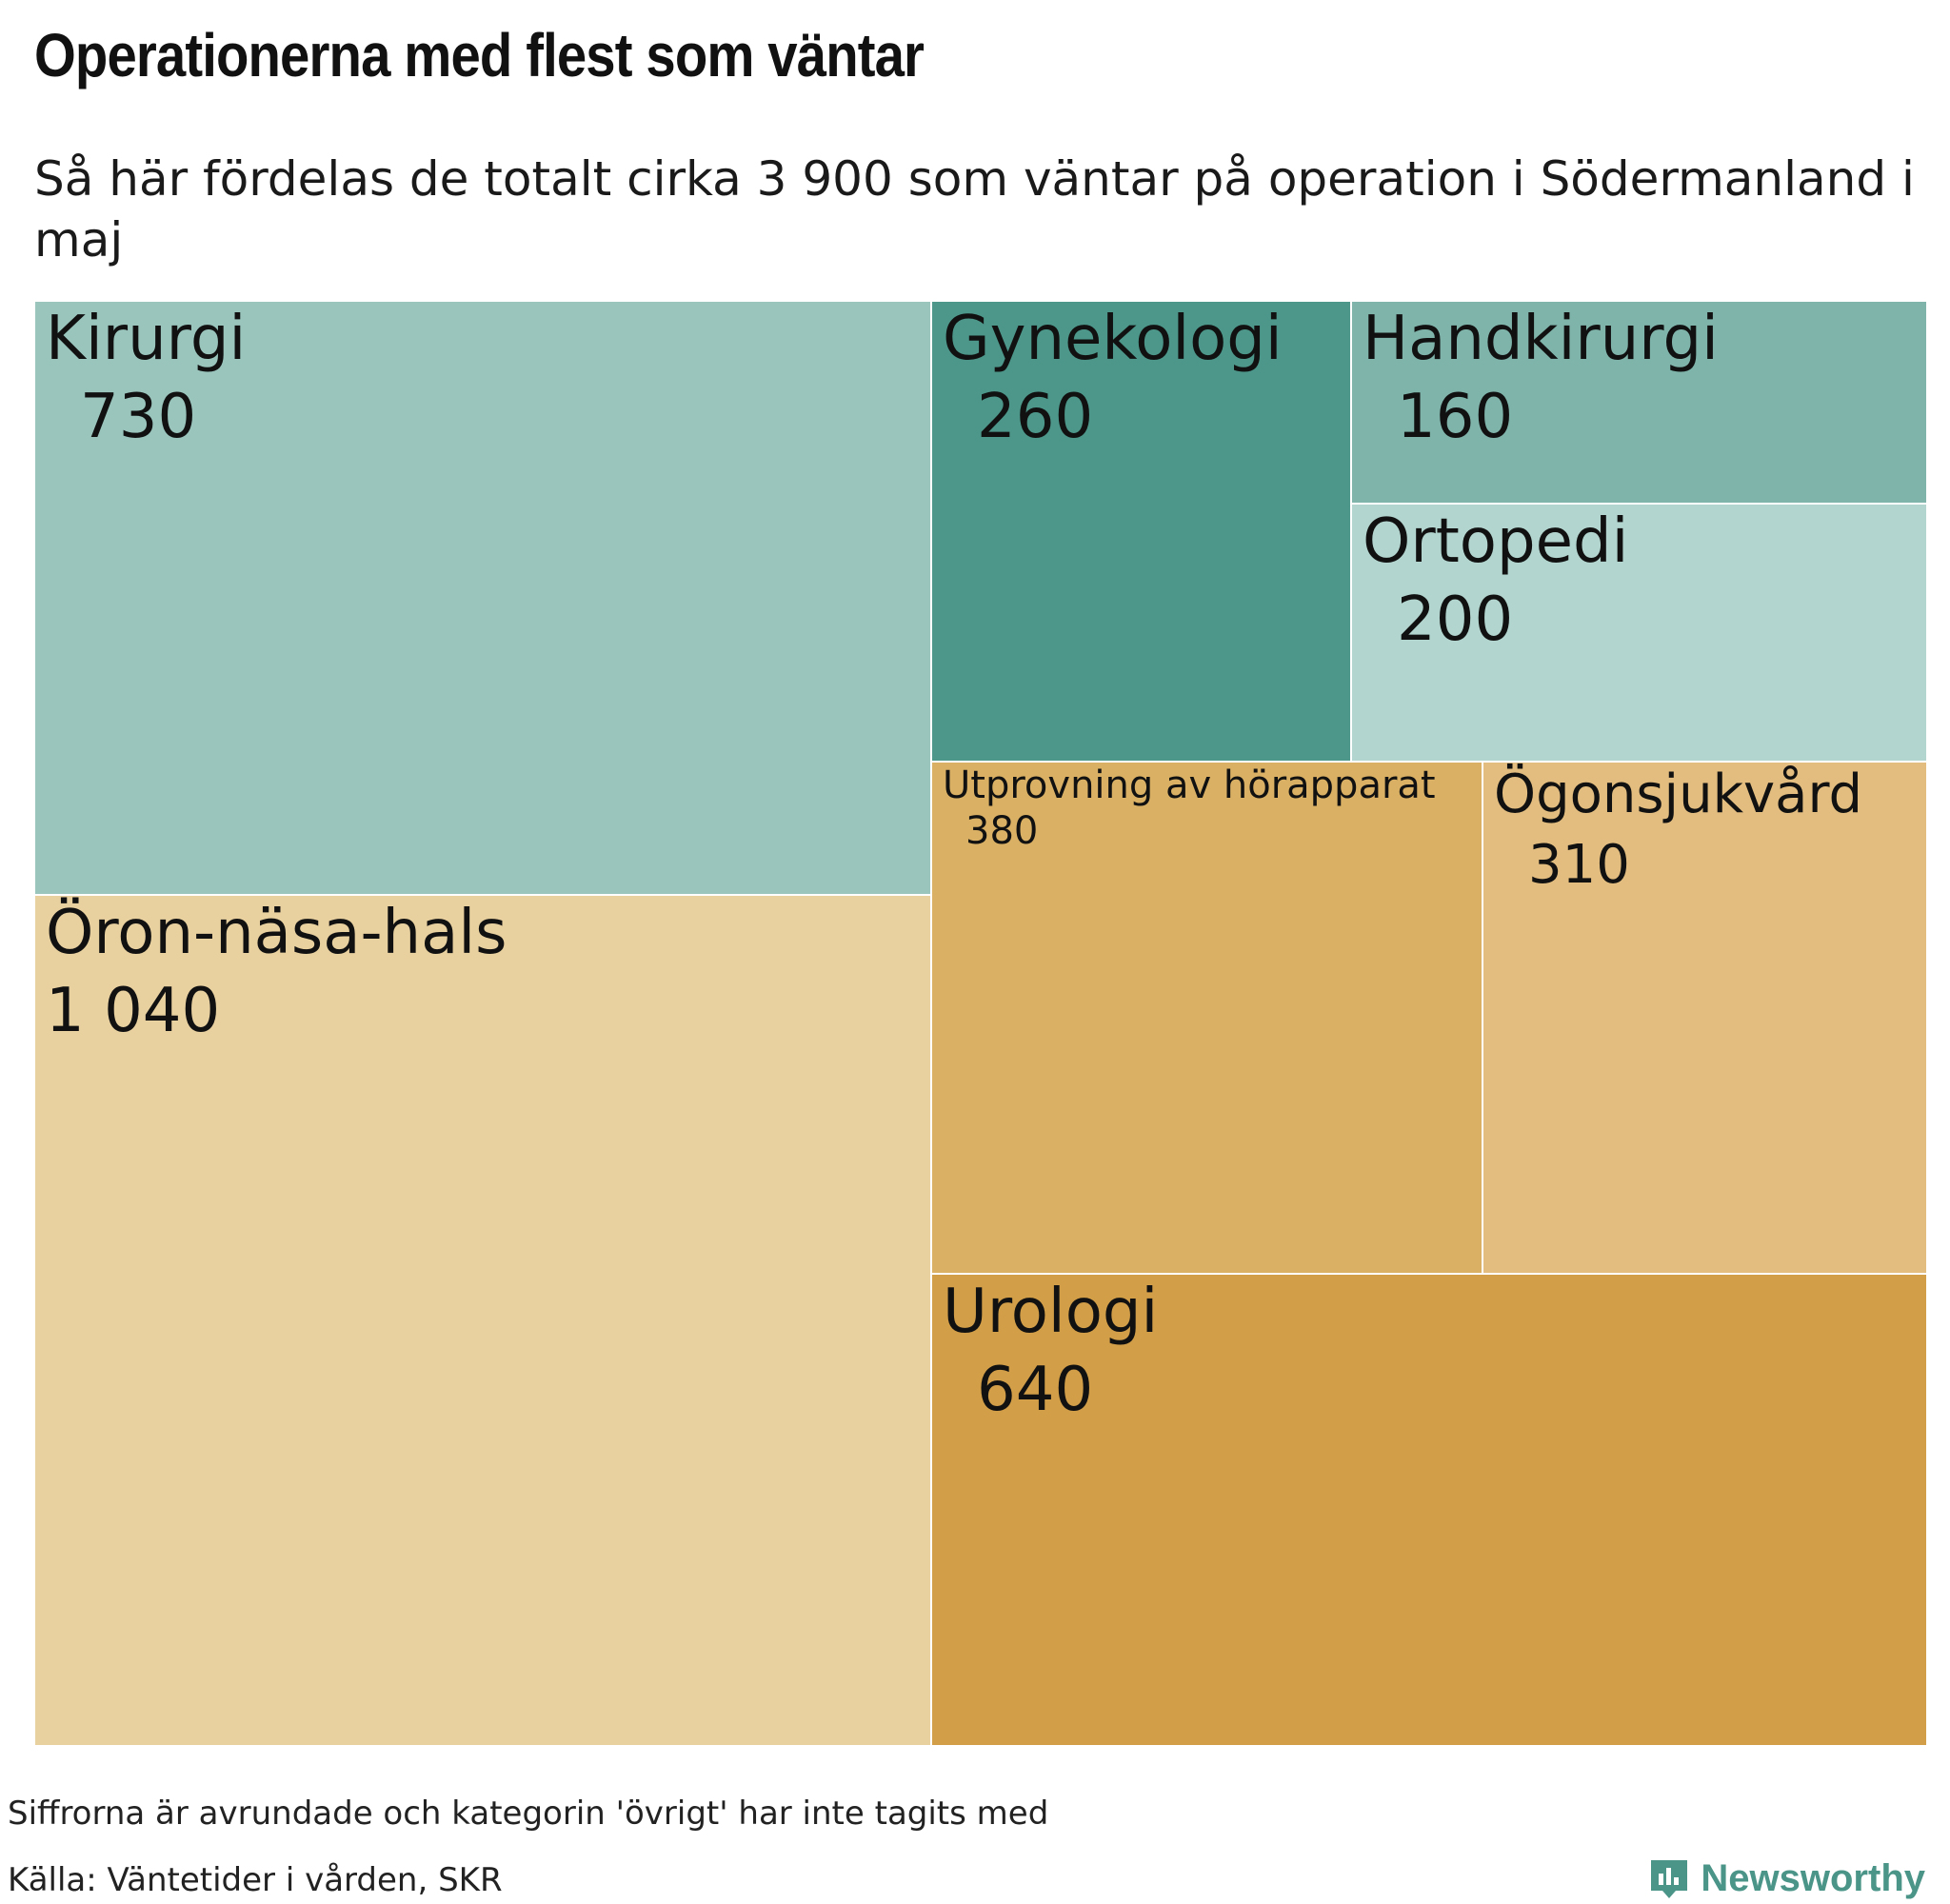 This screenshot has width=1950, height=1904. What do you see at coordinates (1495, 541) in the screenshot?
I see `treemap-label: Ortopedi` at bounding box center [1495, 541].